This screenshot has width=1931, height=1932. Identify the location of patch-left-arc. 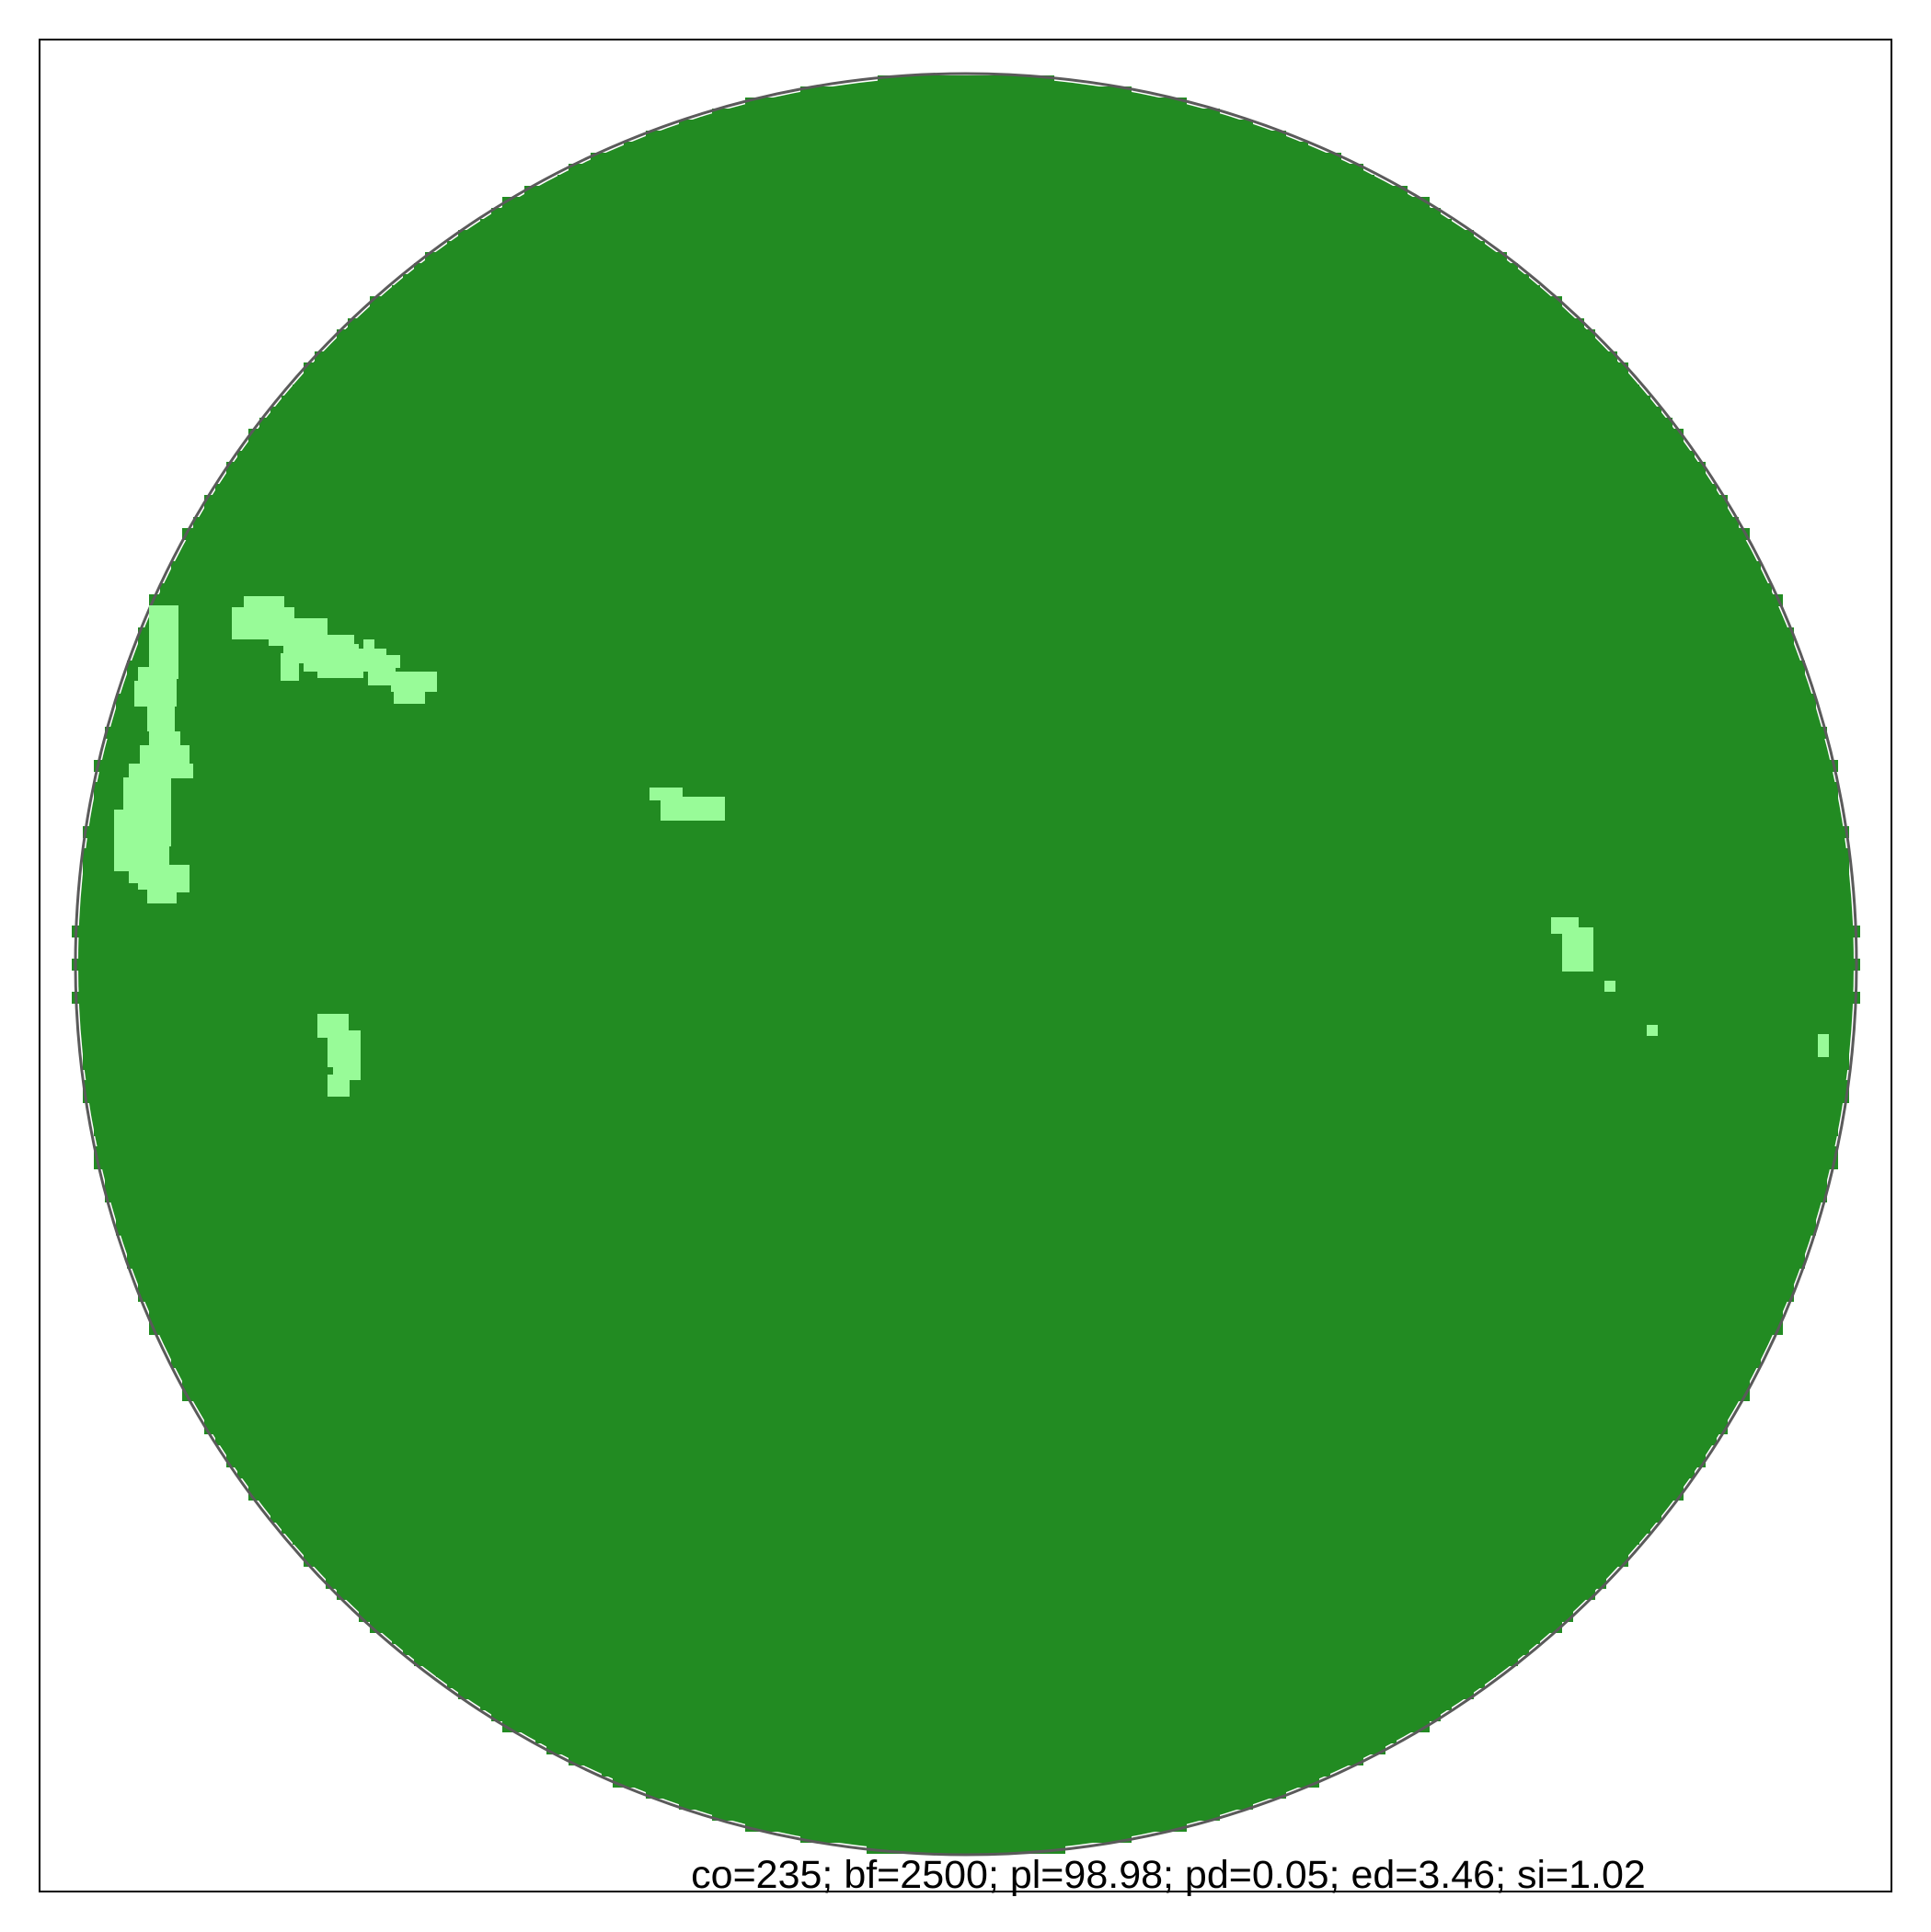
(154, 754).